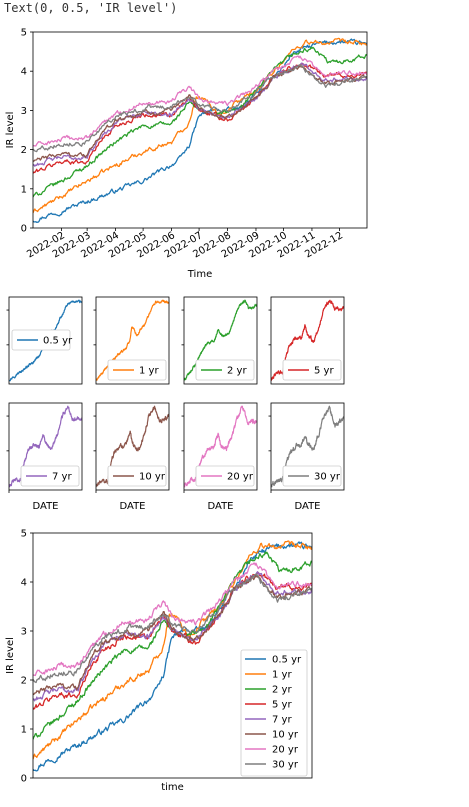 Image resolution: width=469 pixels, height=807 pixels. I want to click on main-series-30yr, so click(200, 108).